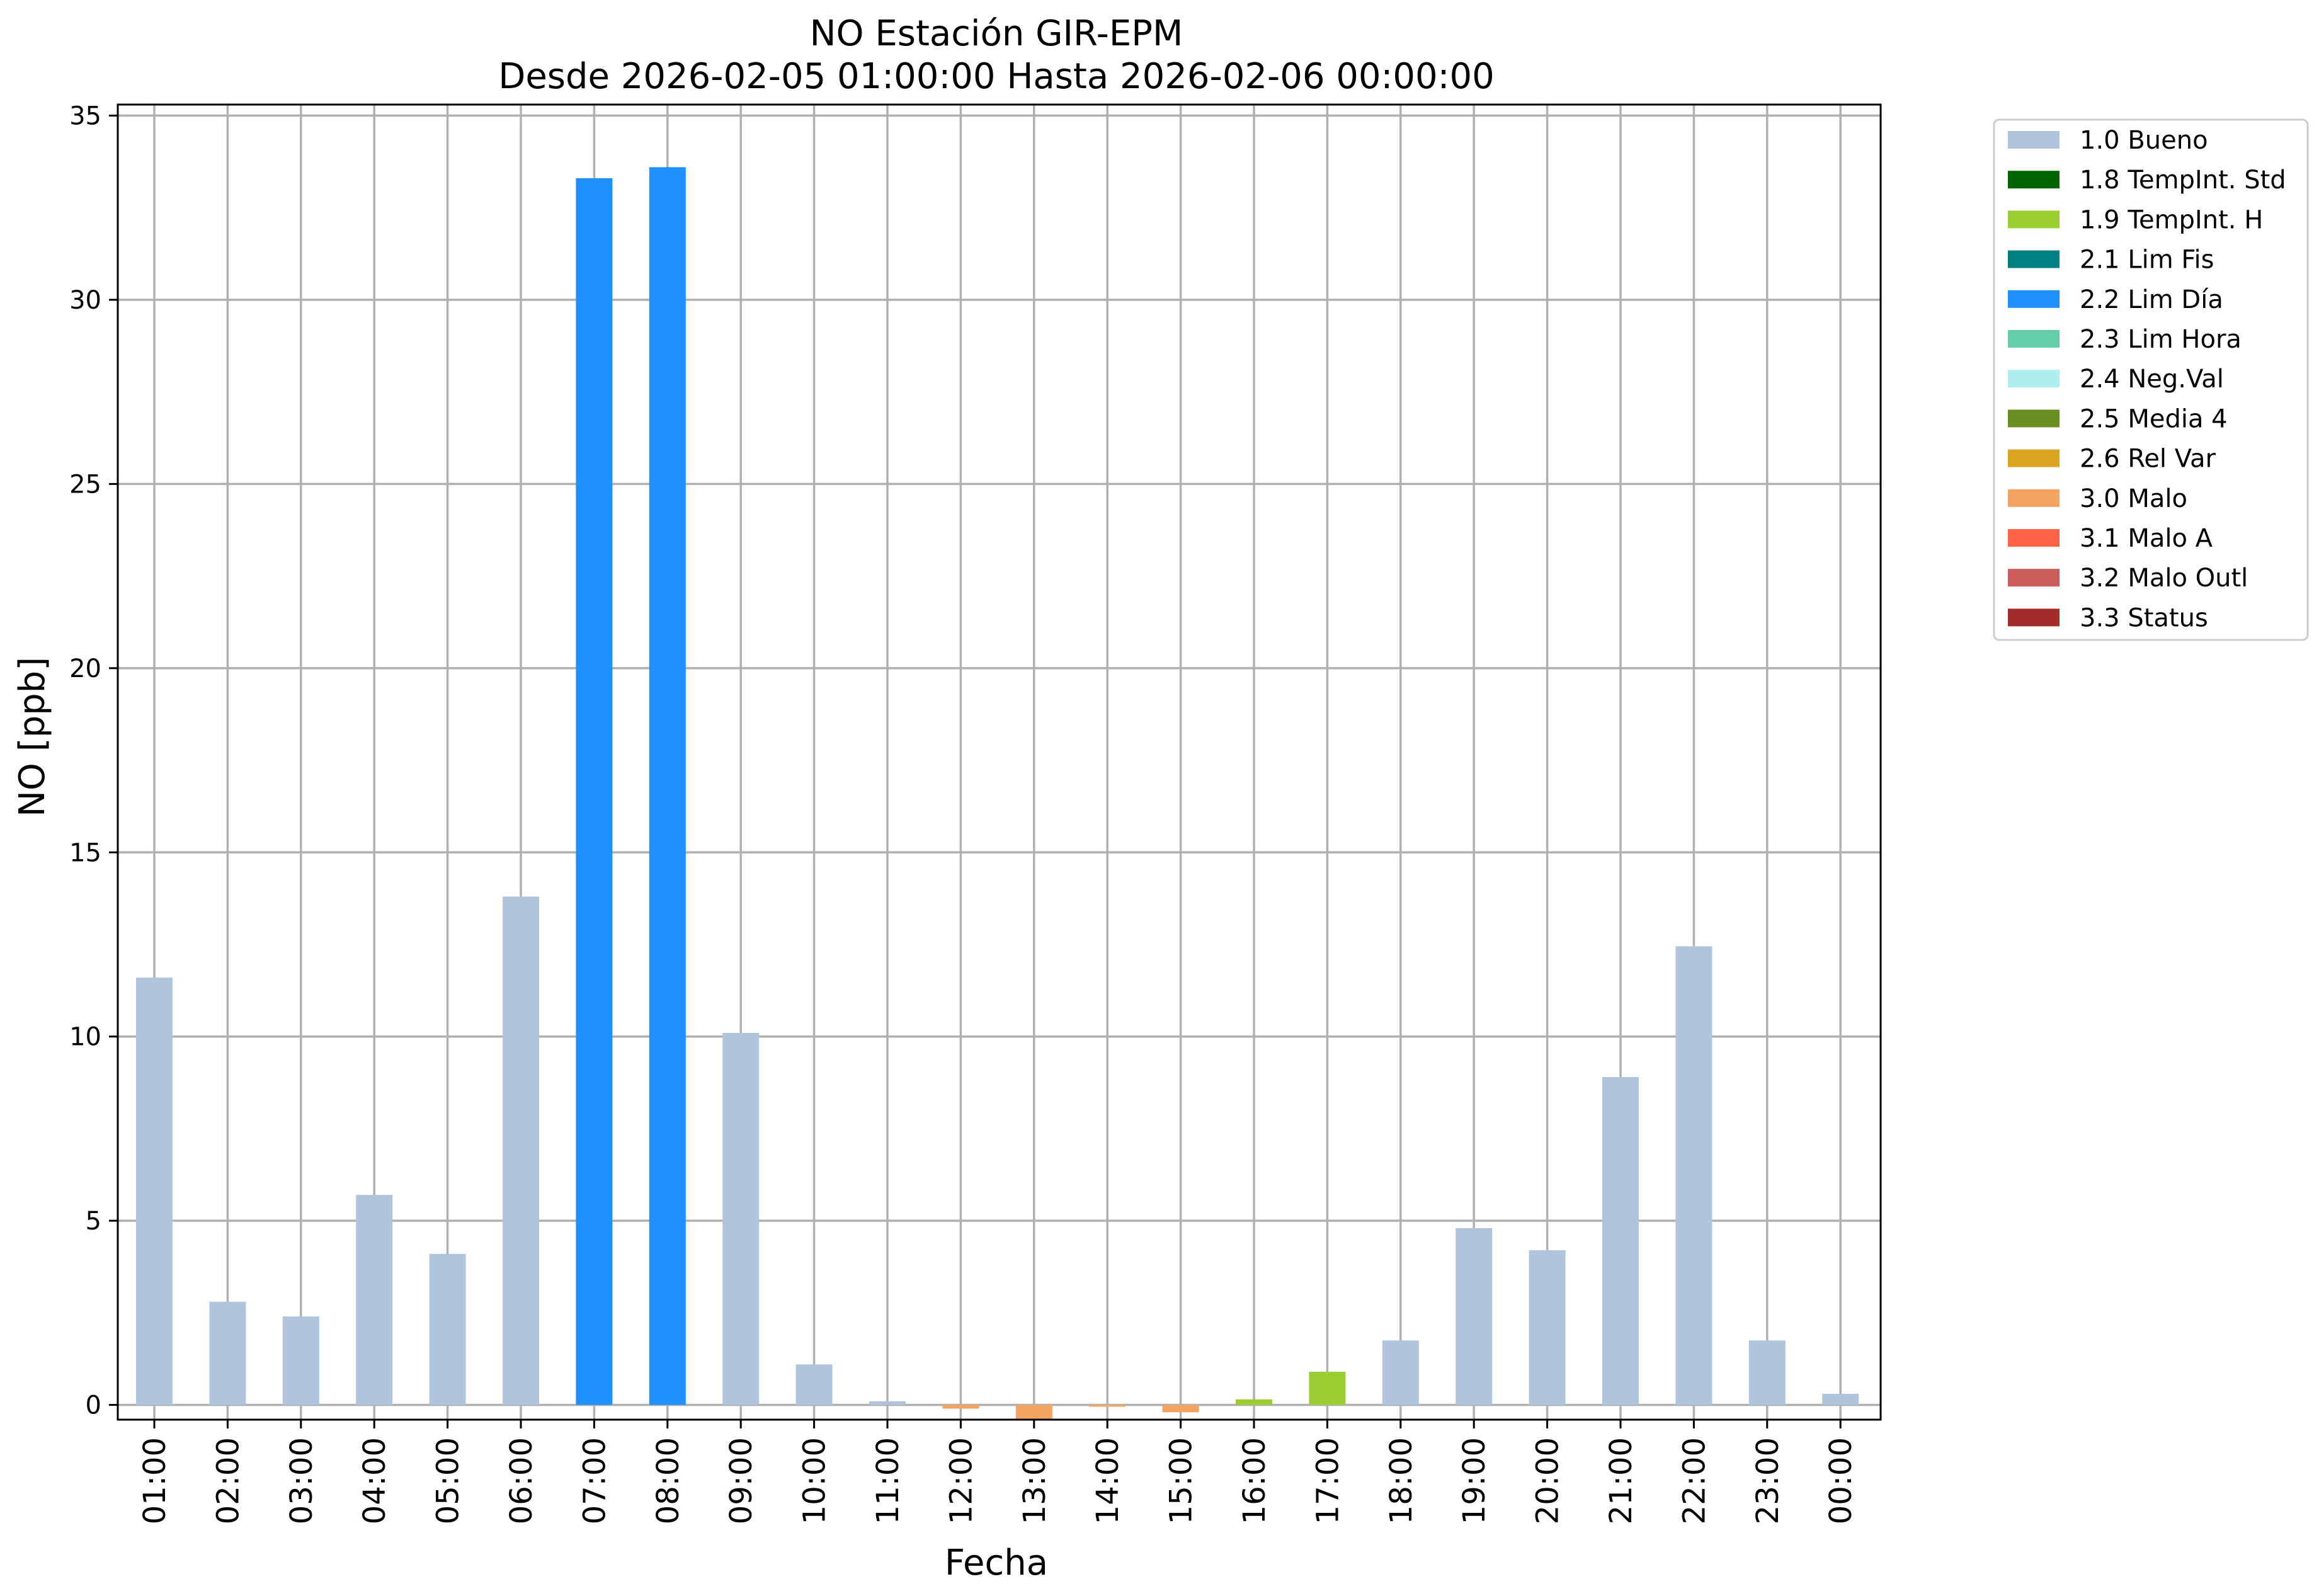 The height and width of the screenshot is (1596, 2319). I want to click on legend-label: 2.2 Lim Día, so click(2151, 299).